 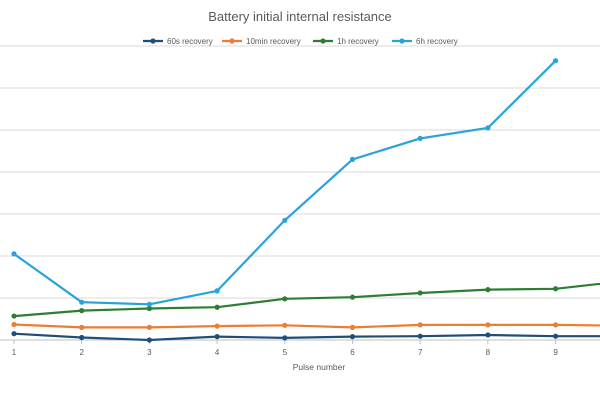 I want to click on legend-label: 60s recovery, so click(x=190, y=41).